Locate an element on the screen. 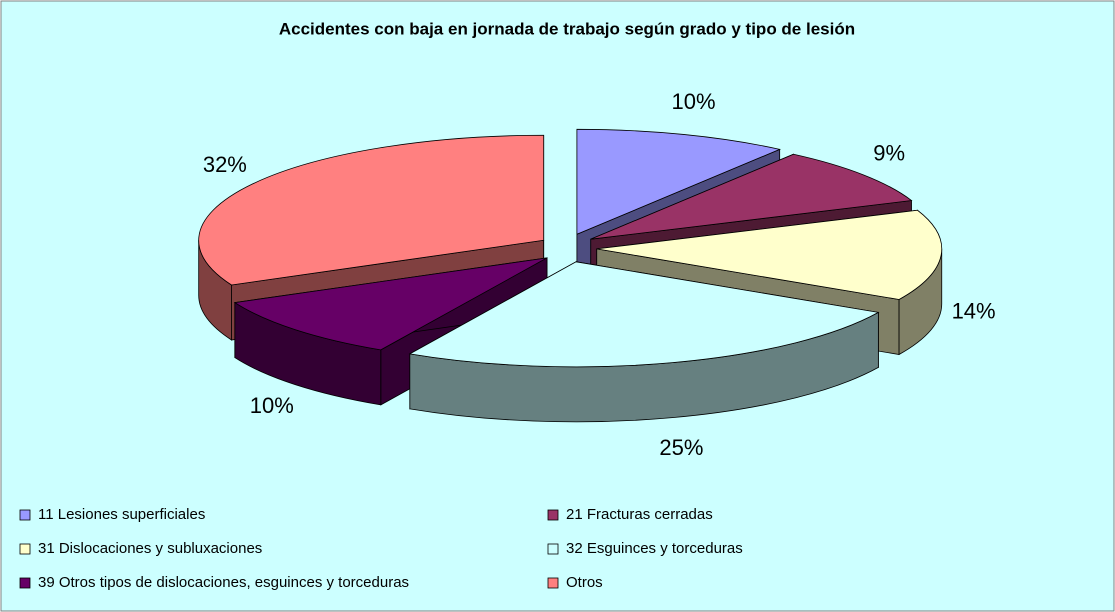 Image resolution: width=1115 pixels, height=612 pixels. legend-label: 31 Dislocaciones y subluxaciones is located at coordinates (150, 548).